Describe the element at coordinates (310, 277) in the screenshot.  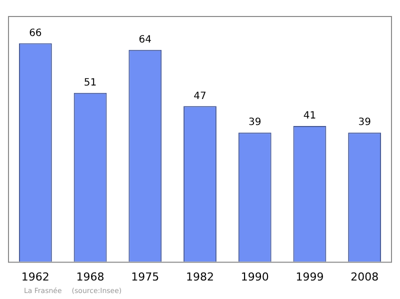
I see `x-tick-label: 1999` at that location.